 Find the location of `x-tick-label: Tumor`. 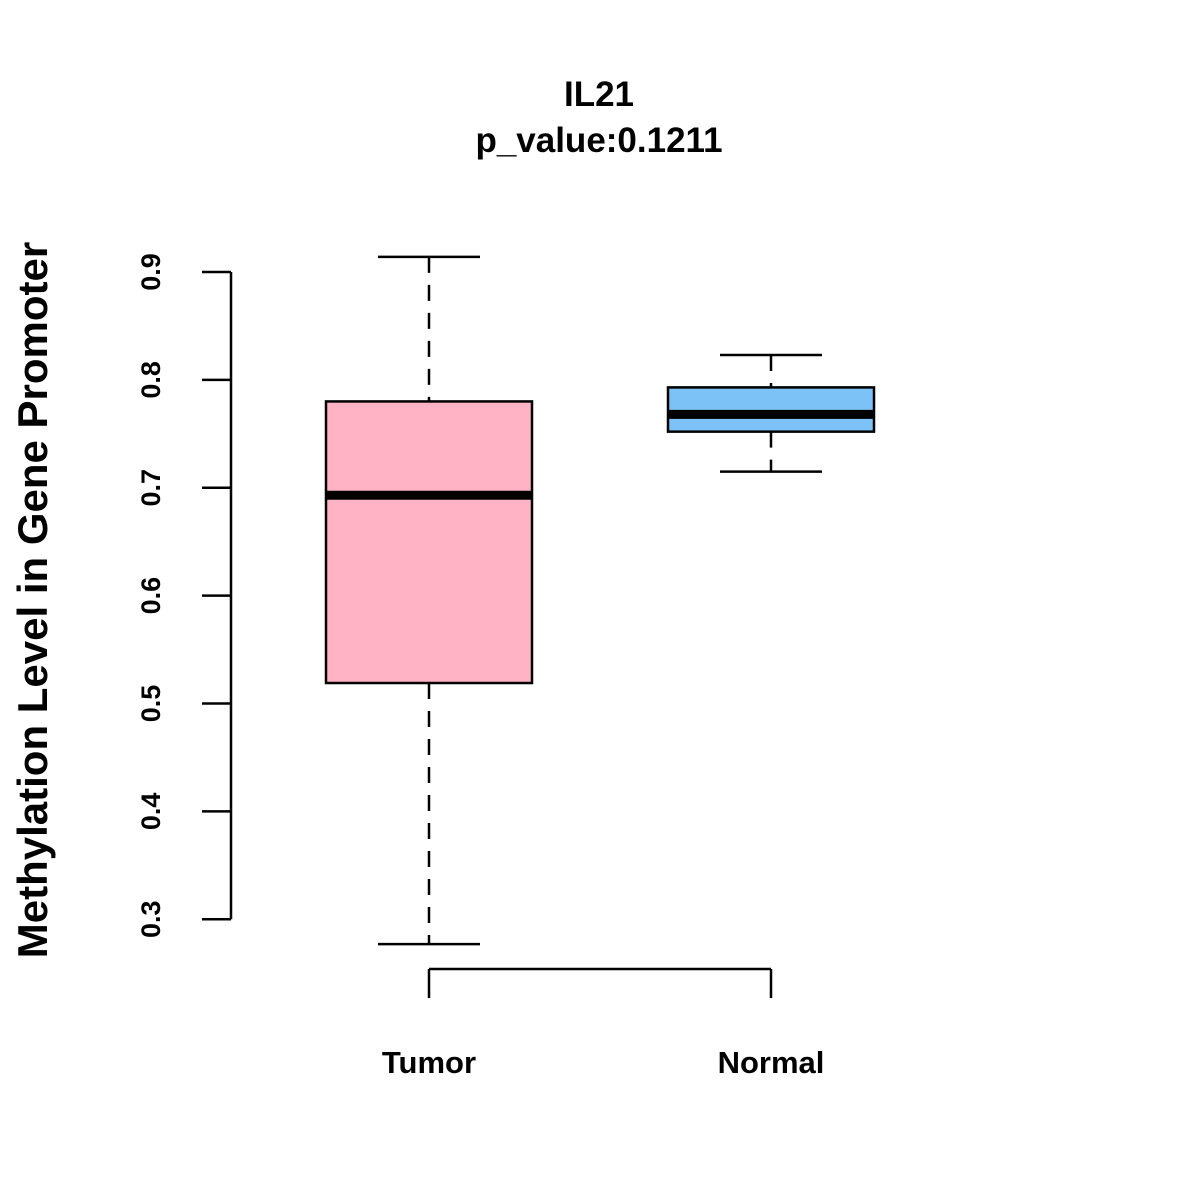

x-tick-label: Tumor is located at coordinates (429, 1062).